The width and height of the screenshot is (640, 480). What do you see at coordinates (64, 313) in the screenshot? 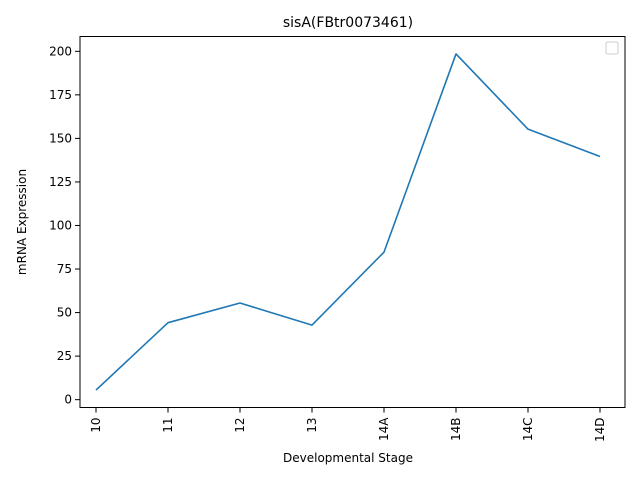
I see `y-tick-label: 50` at bounding box center [64, 313].